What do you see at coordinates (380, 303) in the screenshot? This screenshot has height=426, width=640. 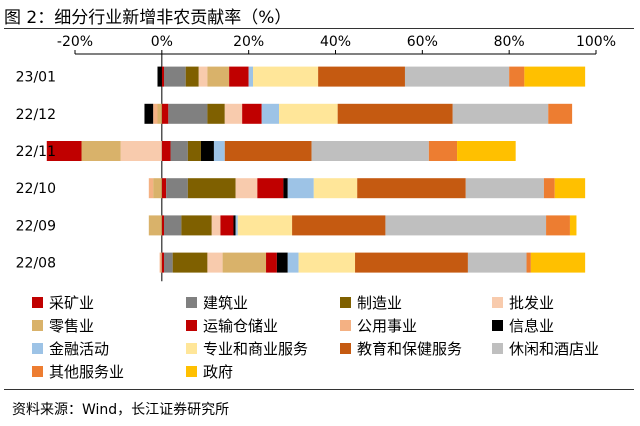 I see `legend-label: 制造业` at bounding box center [380, 303].